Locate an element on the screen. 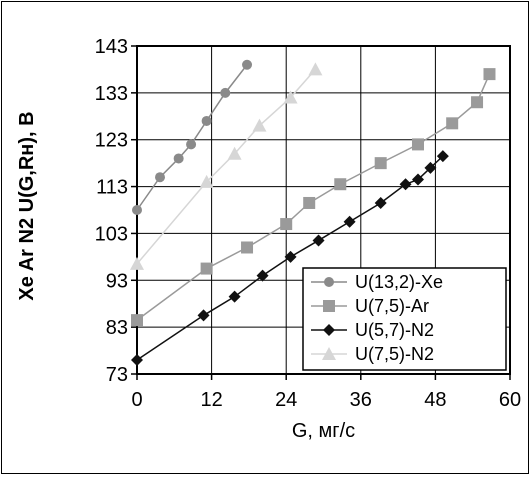 Image resolution: width=532 pixels, height=477 pixels. legend-box is located at coordinates (404, 319).